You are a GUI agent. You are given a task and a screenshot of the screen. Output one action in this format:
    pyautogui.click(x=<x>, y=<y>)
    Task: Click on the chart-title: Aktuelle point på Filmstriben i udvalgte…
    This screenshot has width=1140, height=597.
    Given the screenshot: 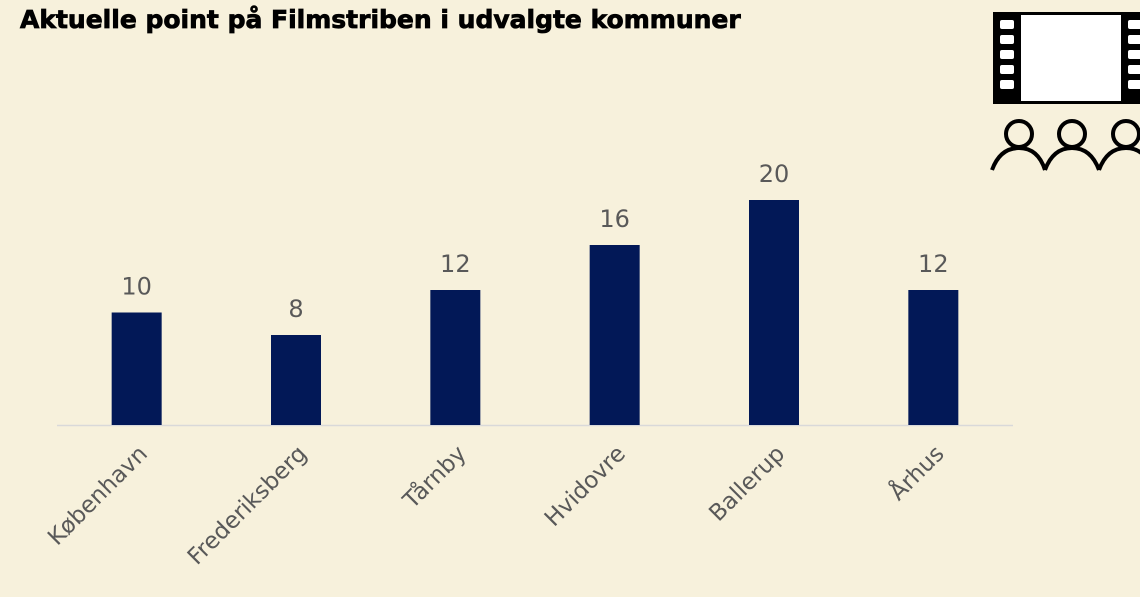 What is the action you would take?
    pyautogui.click(x=380, y=19)
    